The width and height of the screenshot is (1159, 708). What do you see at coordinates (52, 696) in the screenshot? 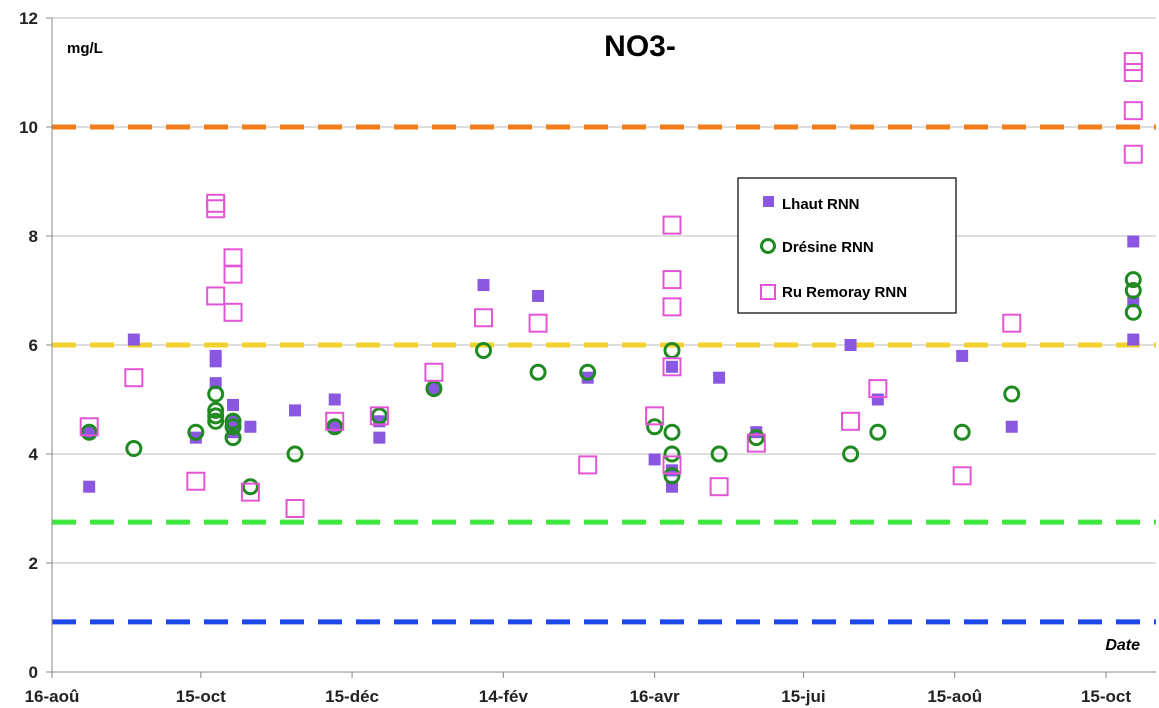
I see `x-tick-label-0: 16-aoû` at bounding box center [52, 696].